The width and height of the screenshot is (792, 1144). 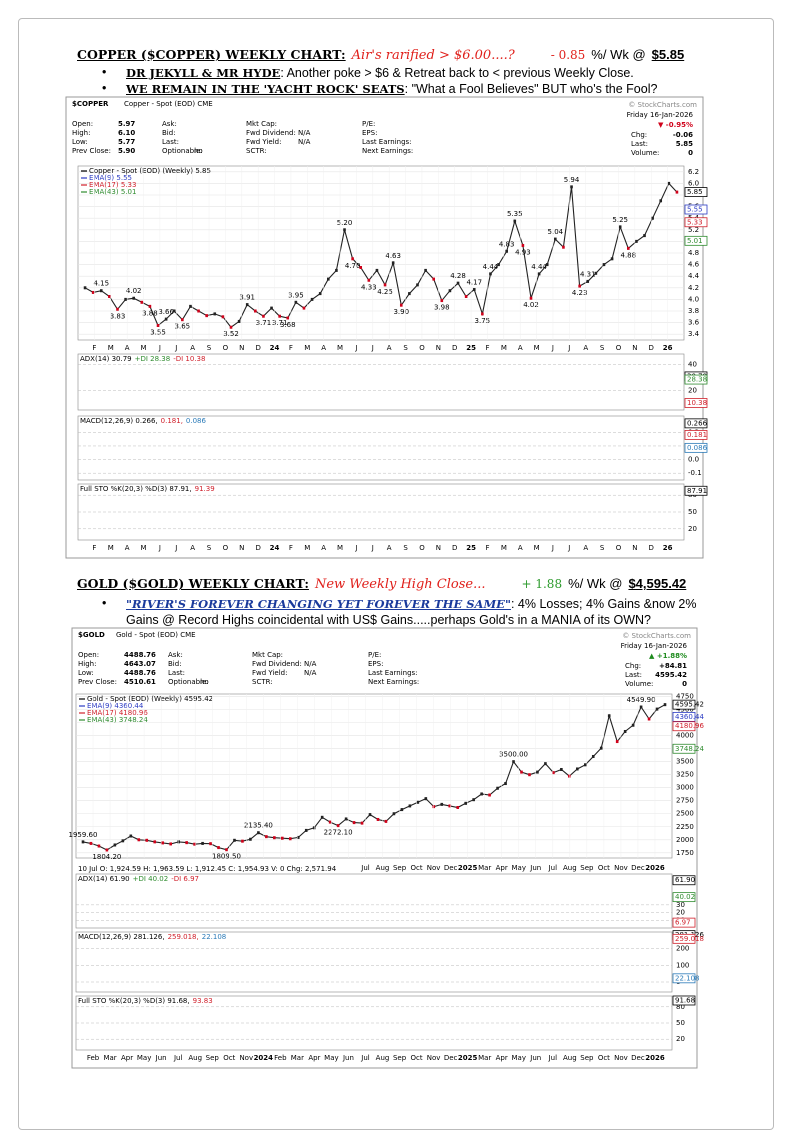 I want to click on stat-cell: 4510.61, so click(x=140, y=682).